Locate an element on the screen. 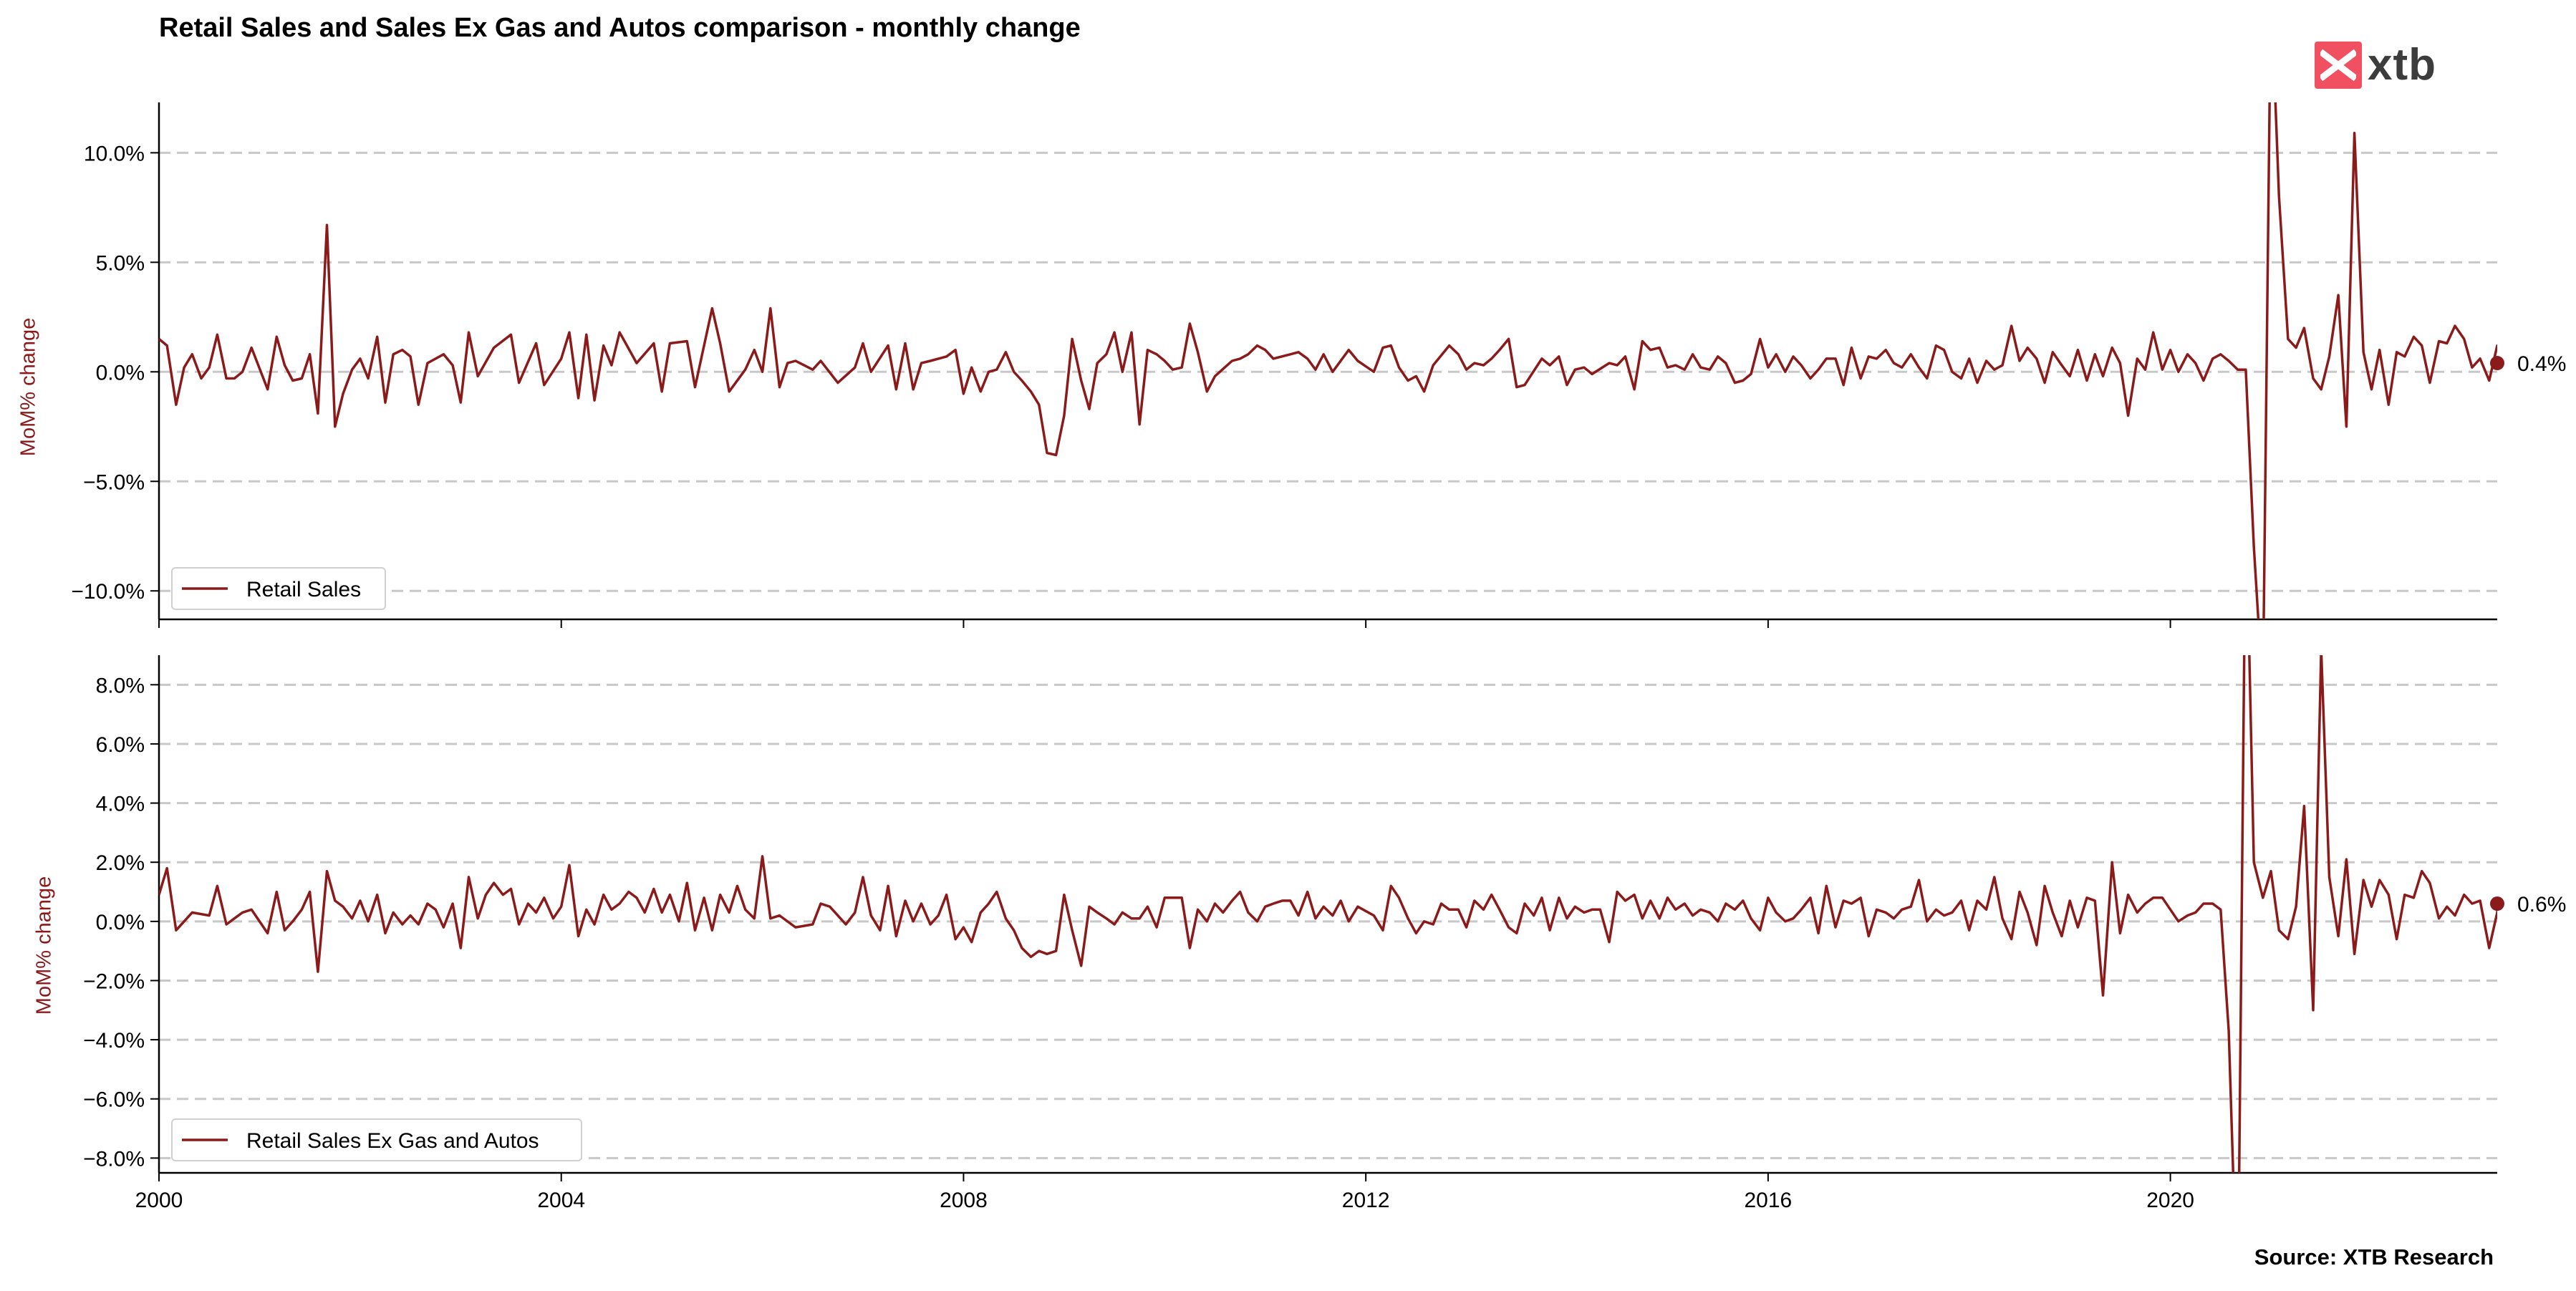  x-tick-label: 2004 is located at coordinates (561, 1200).